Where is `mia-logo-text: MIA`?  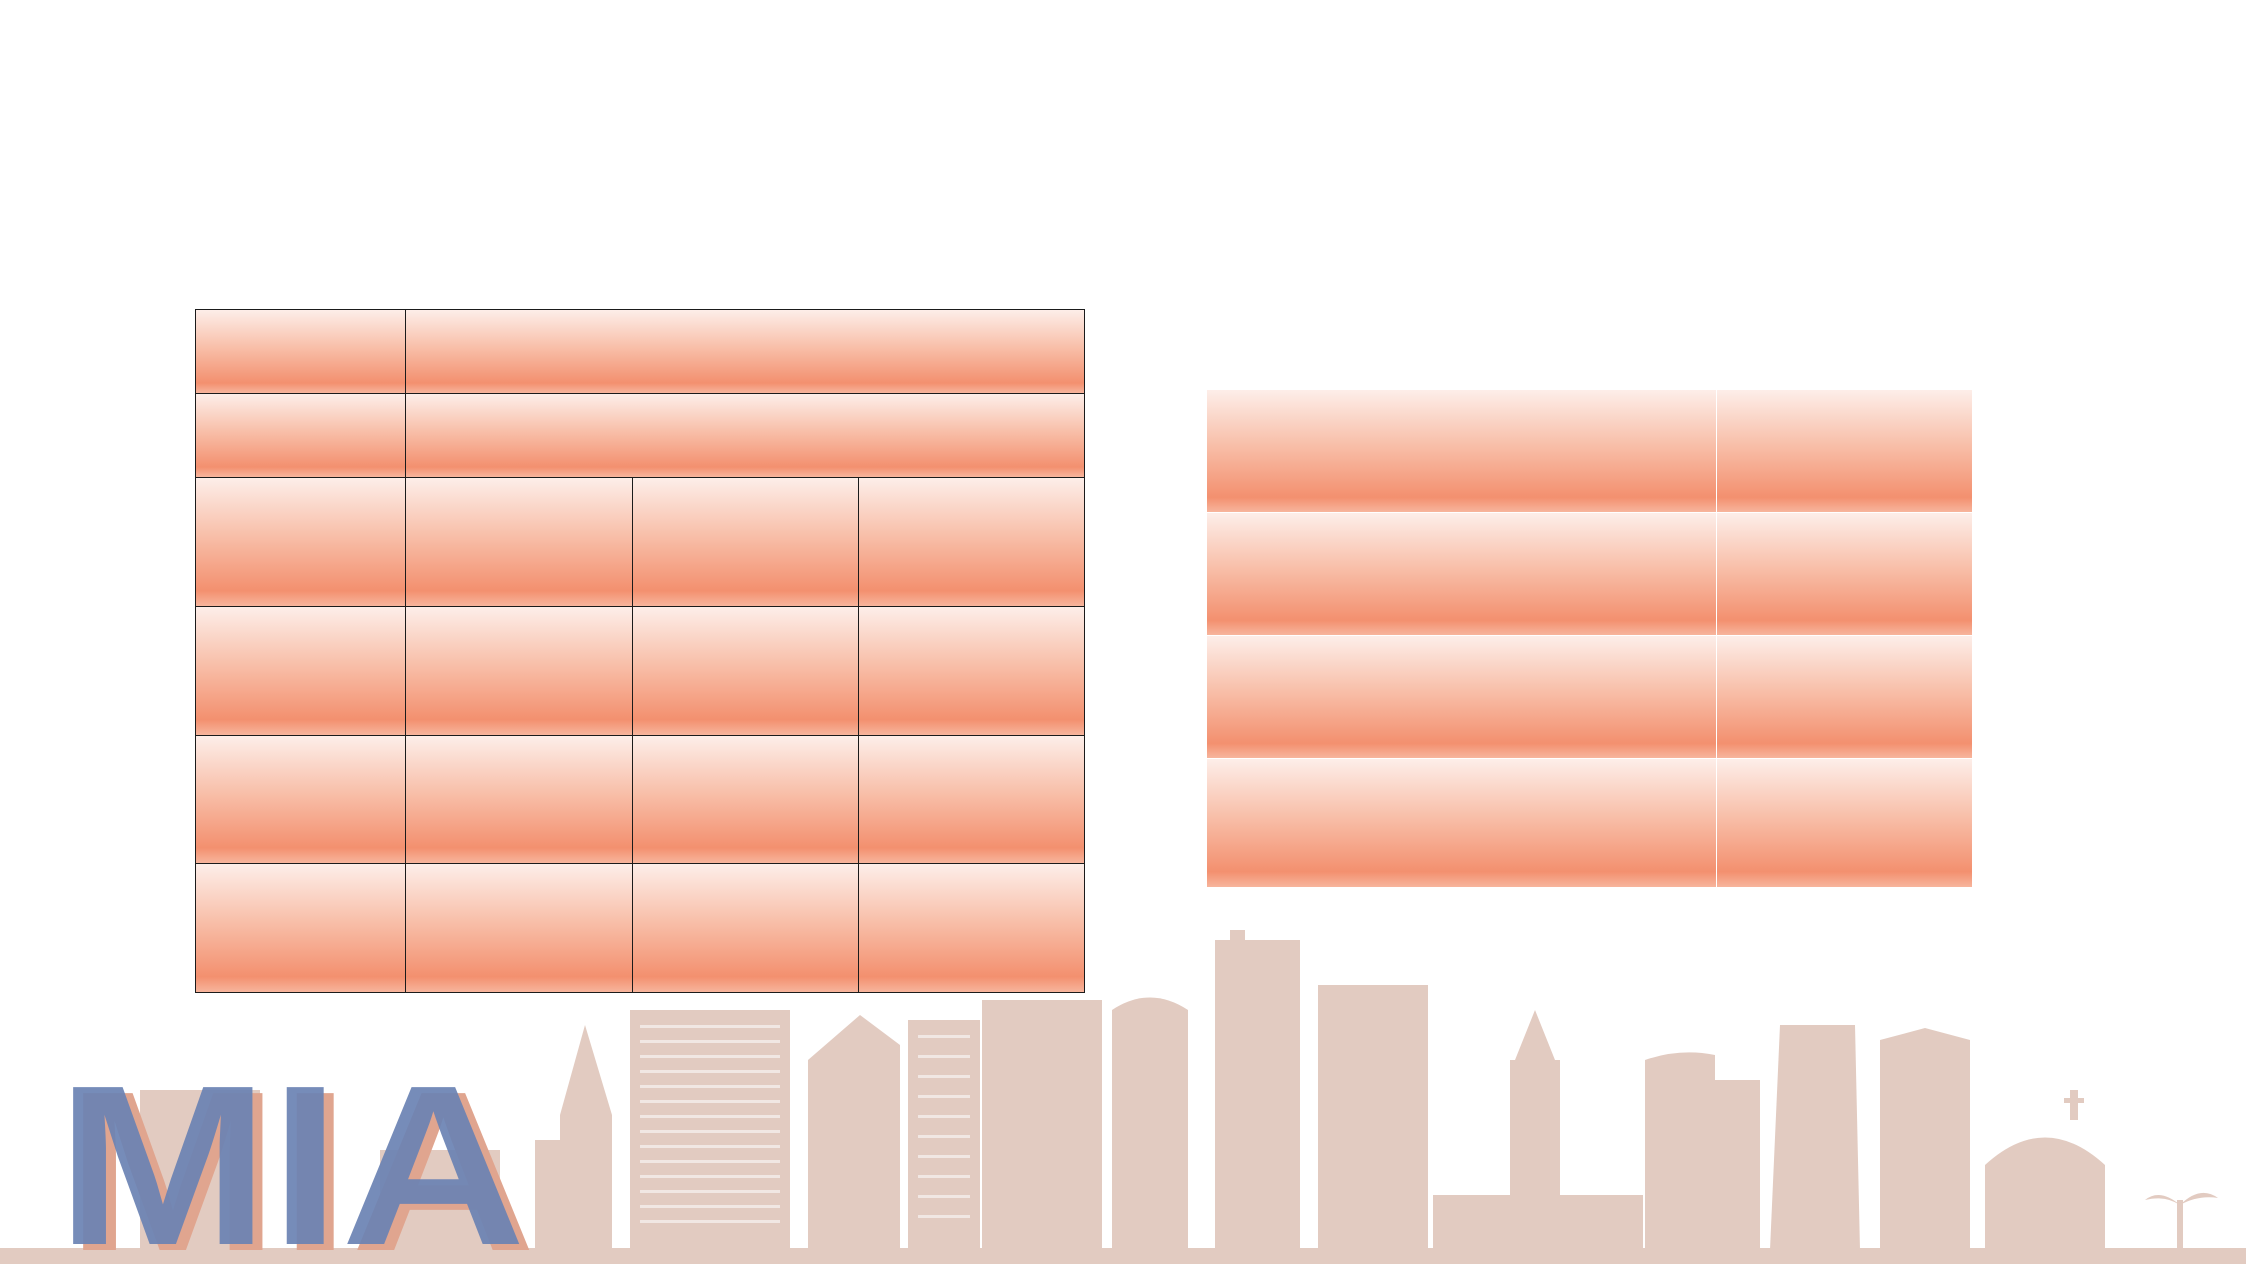
mia-logo-text: MIA is located at coordinates (291, 1151).